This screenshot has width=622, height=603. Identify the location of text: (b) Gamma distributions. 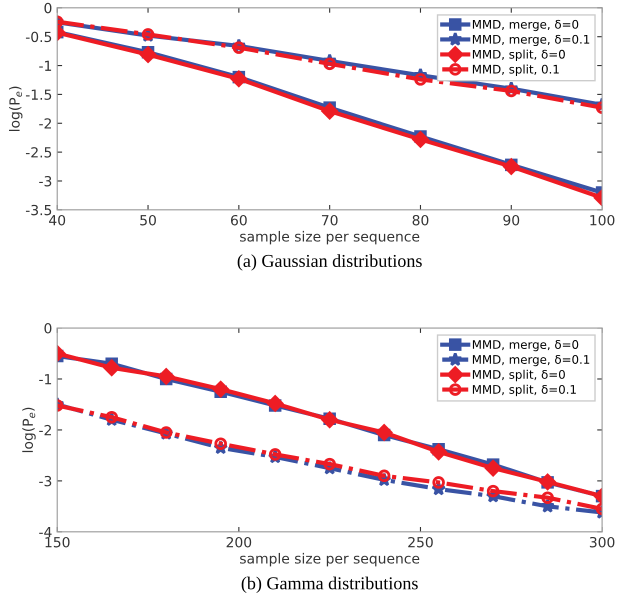
(330, 585).